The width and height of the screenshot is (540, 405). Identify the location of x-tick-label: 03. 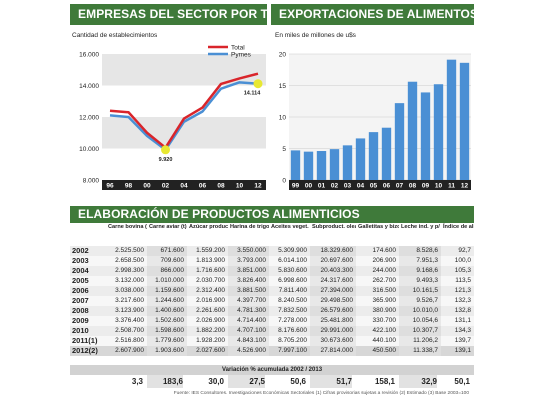
(348, 186).